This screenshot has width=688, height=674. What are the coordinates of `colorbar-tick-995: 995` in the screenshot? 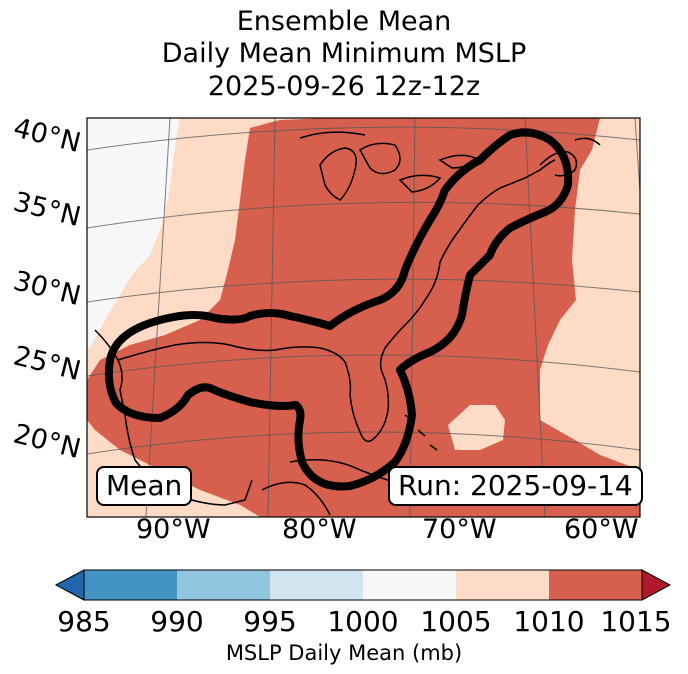 It's located at (270, 621).